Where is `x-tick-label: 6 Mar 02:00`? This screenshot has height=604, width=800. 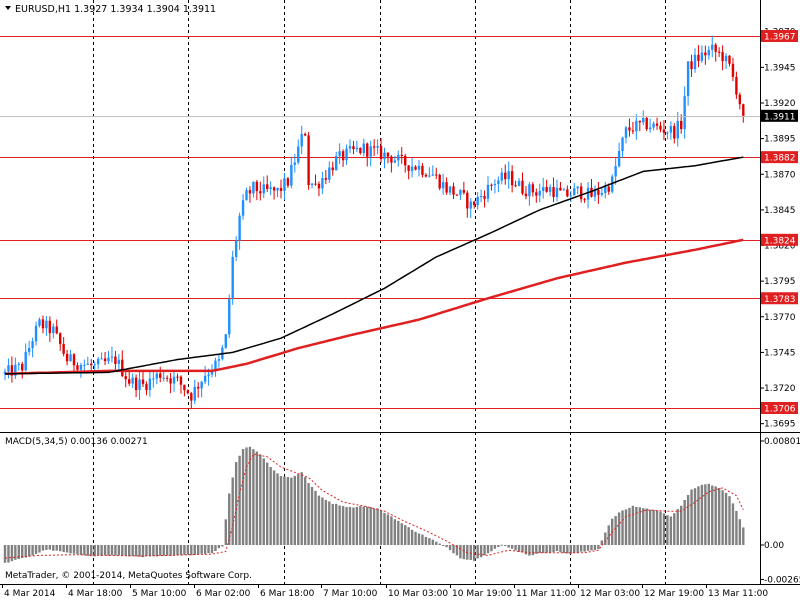
x-tick-label: 6 Mar 02:00 is located at coordinates (223, 594).